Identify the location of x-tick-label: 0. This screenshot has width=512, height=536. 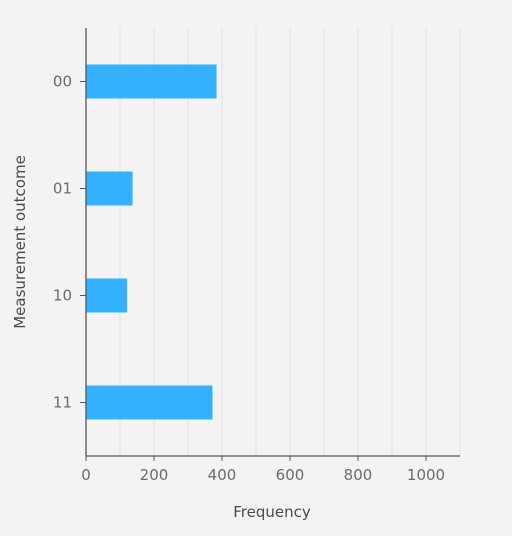
(86, 475).